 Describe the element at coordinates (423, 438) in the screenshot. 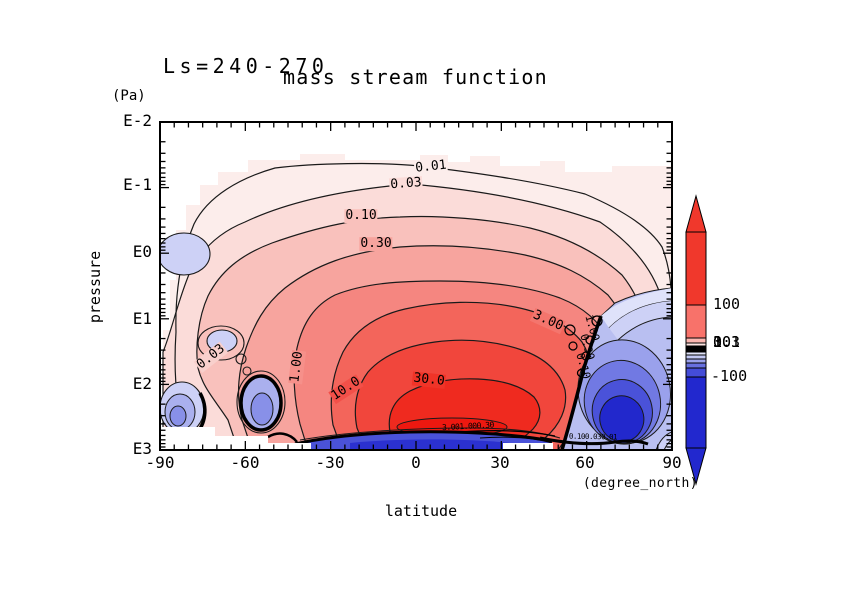

I see `packed-zero-line-band` at that location.